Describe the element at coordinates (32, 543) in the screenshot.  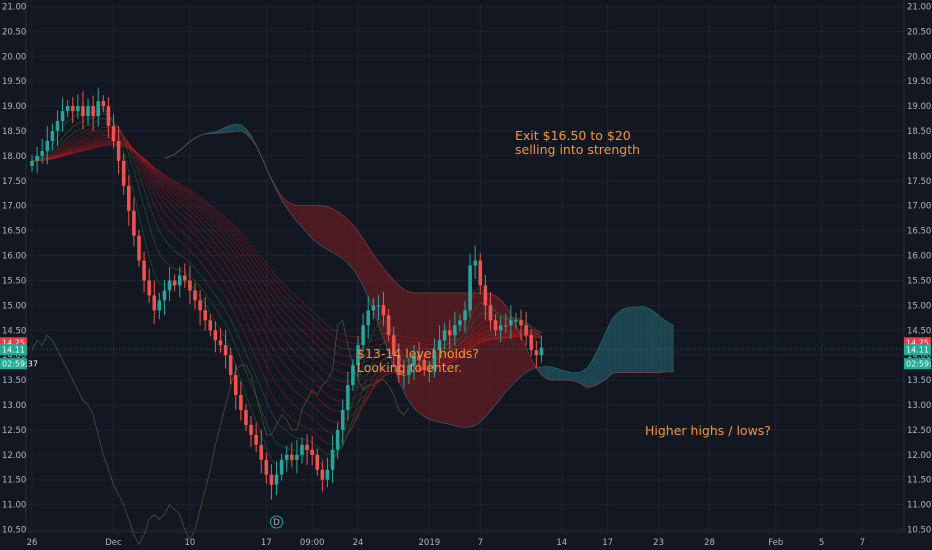
I see `time-tick-label: 26` at that location.